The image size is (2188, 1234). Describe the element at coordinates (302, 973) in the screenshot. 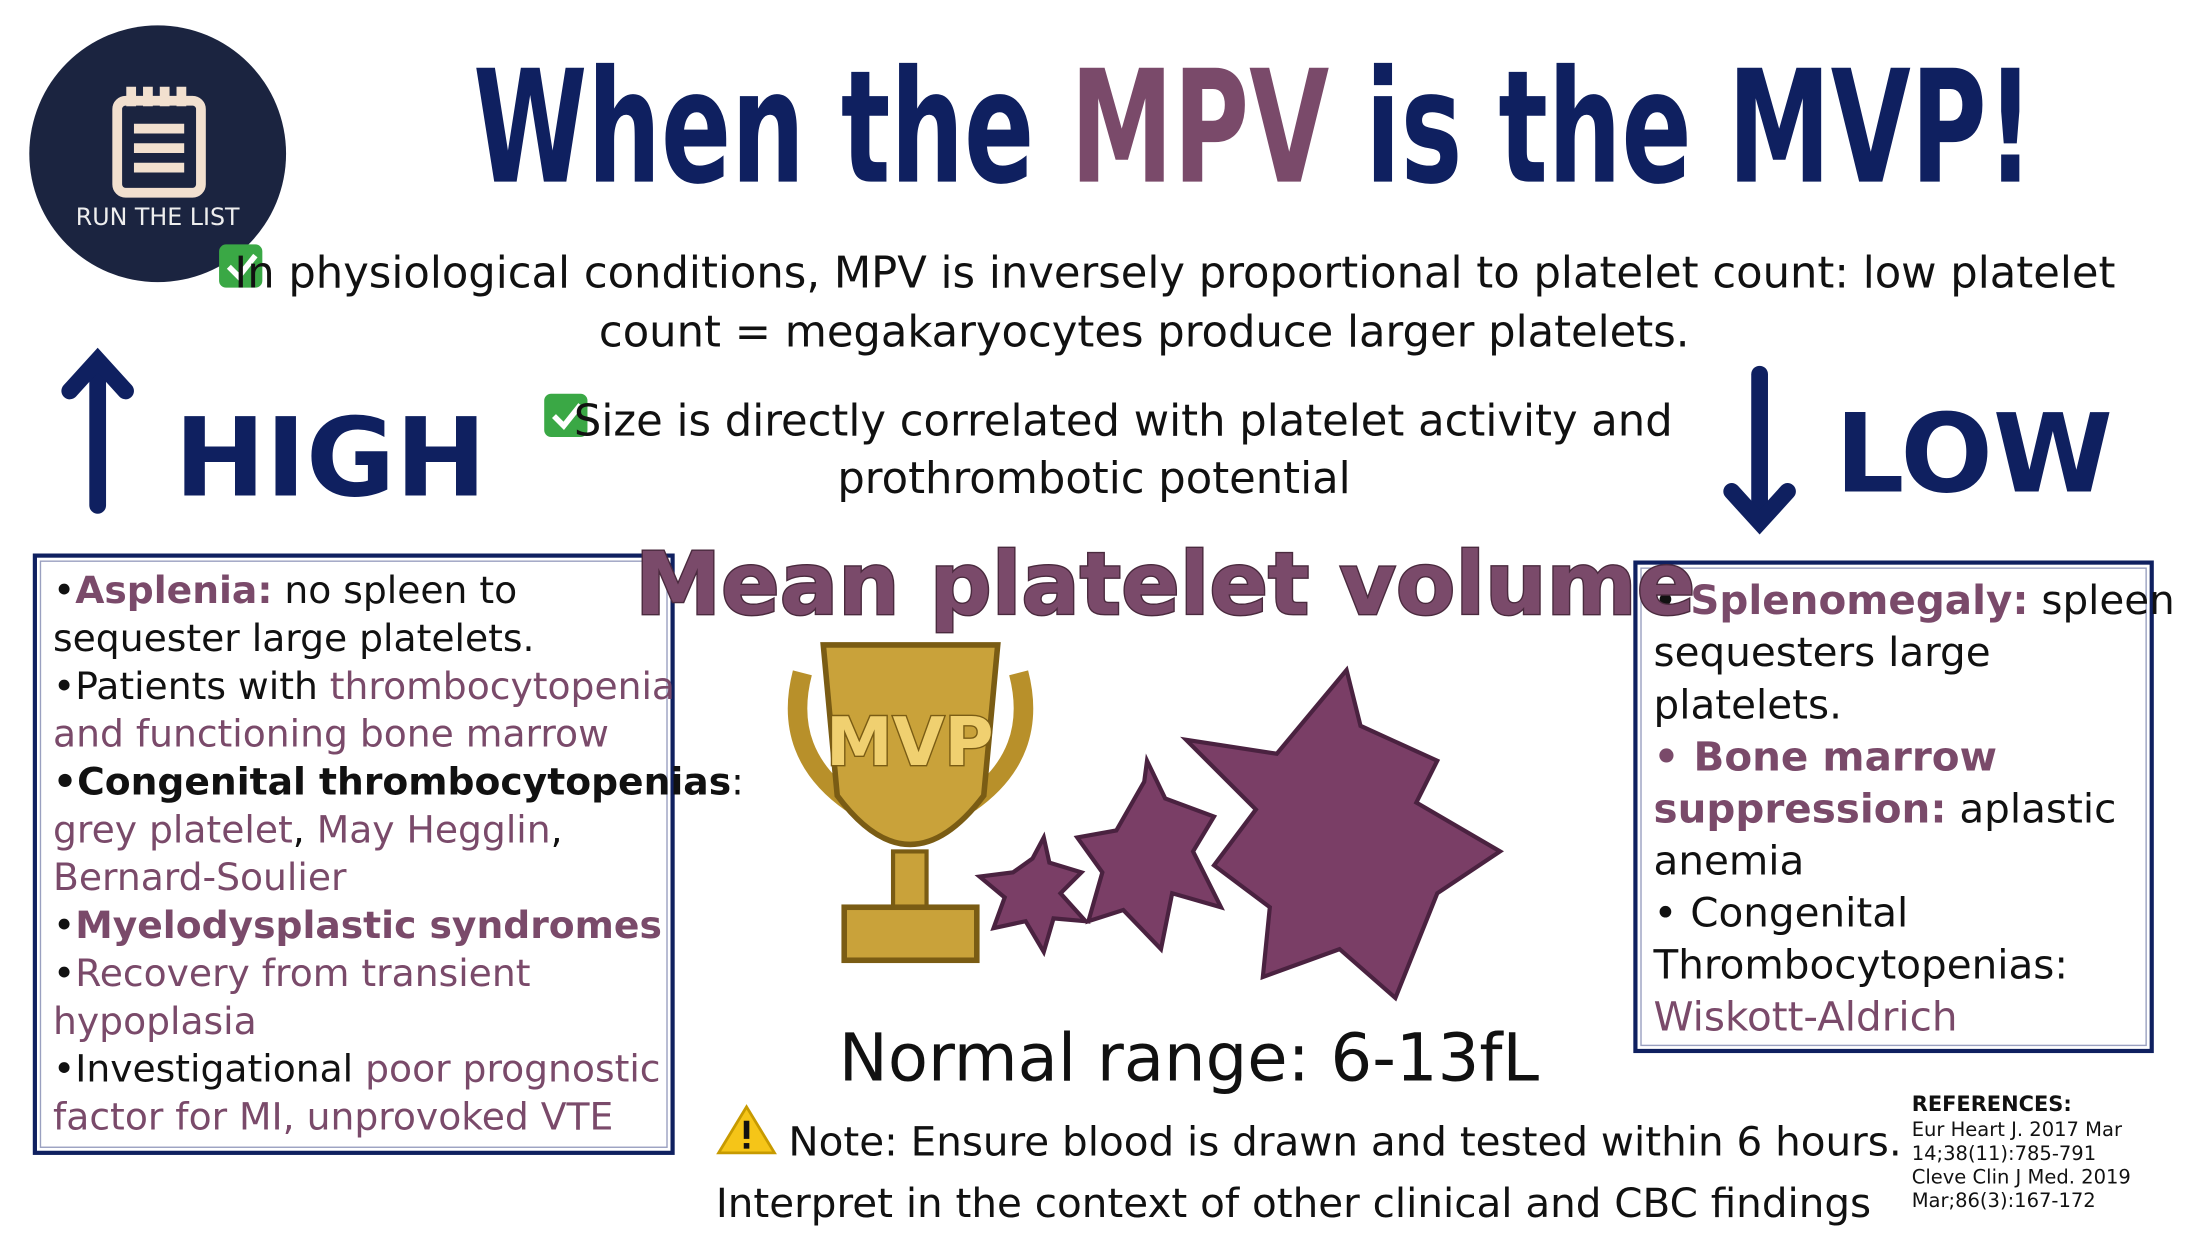

I see `list-segment: Recovery from transient` at that location.